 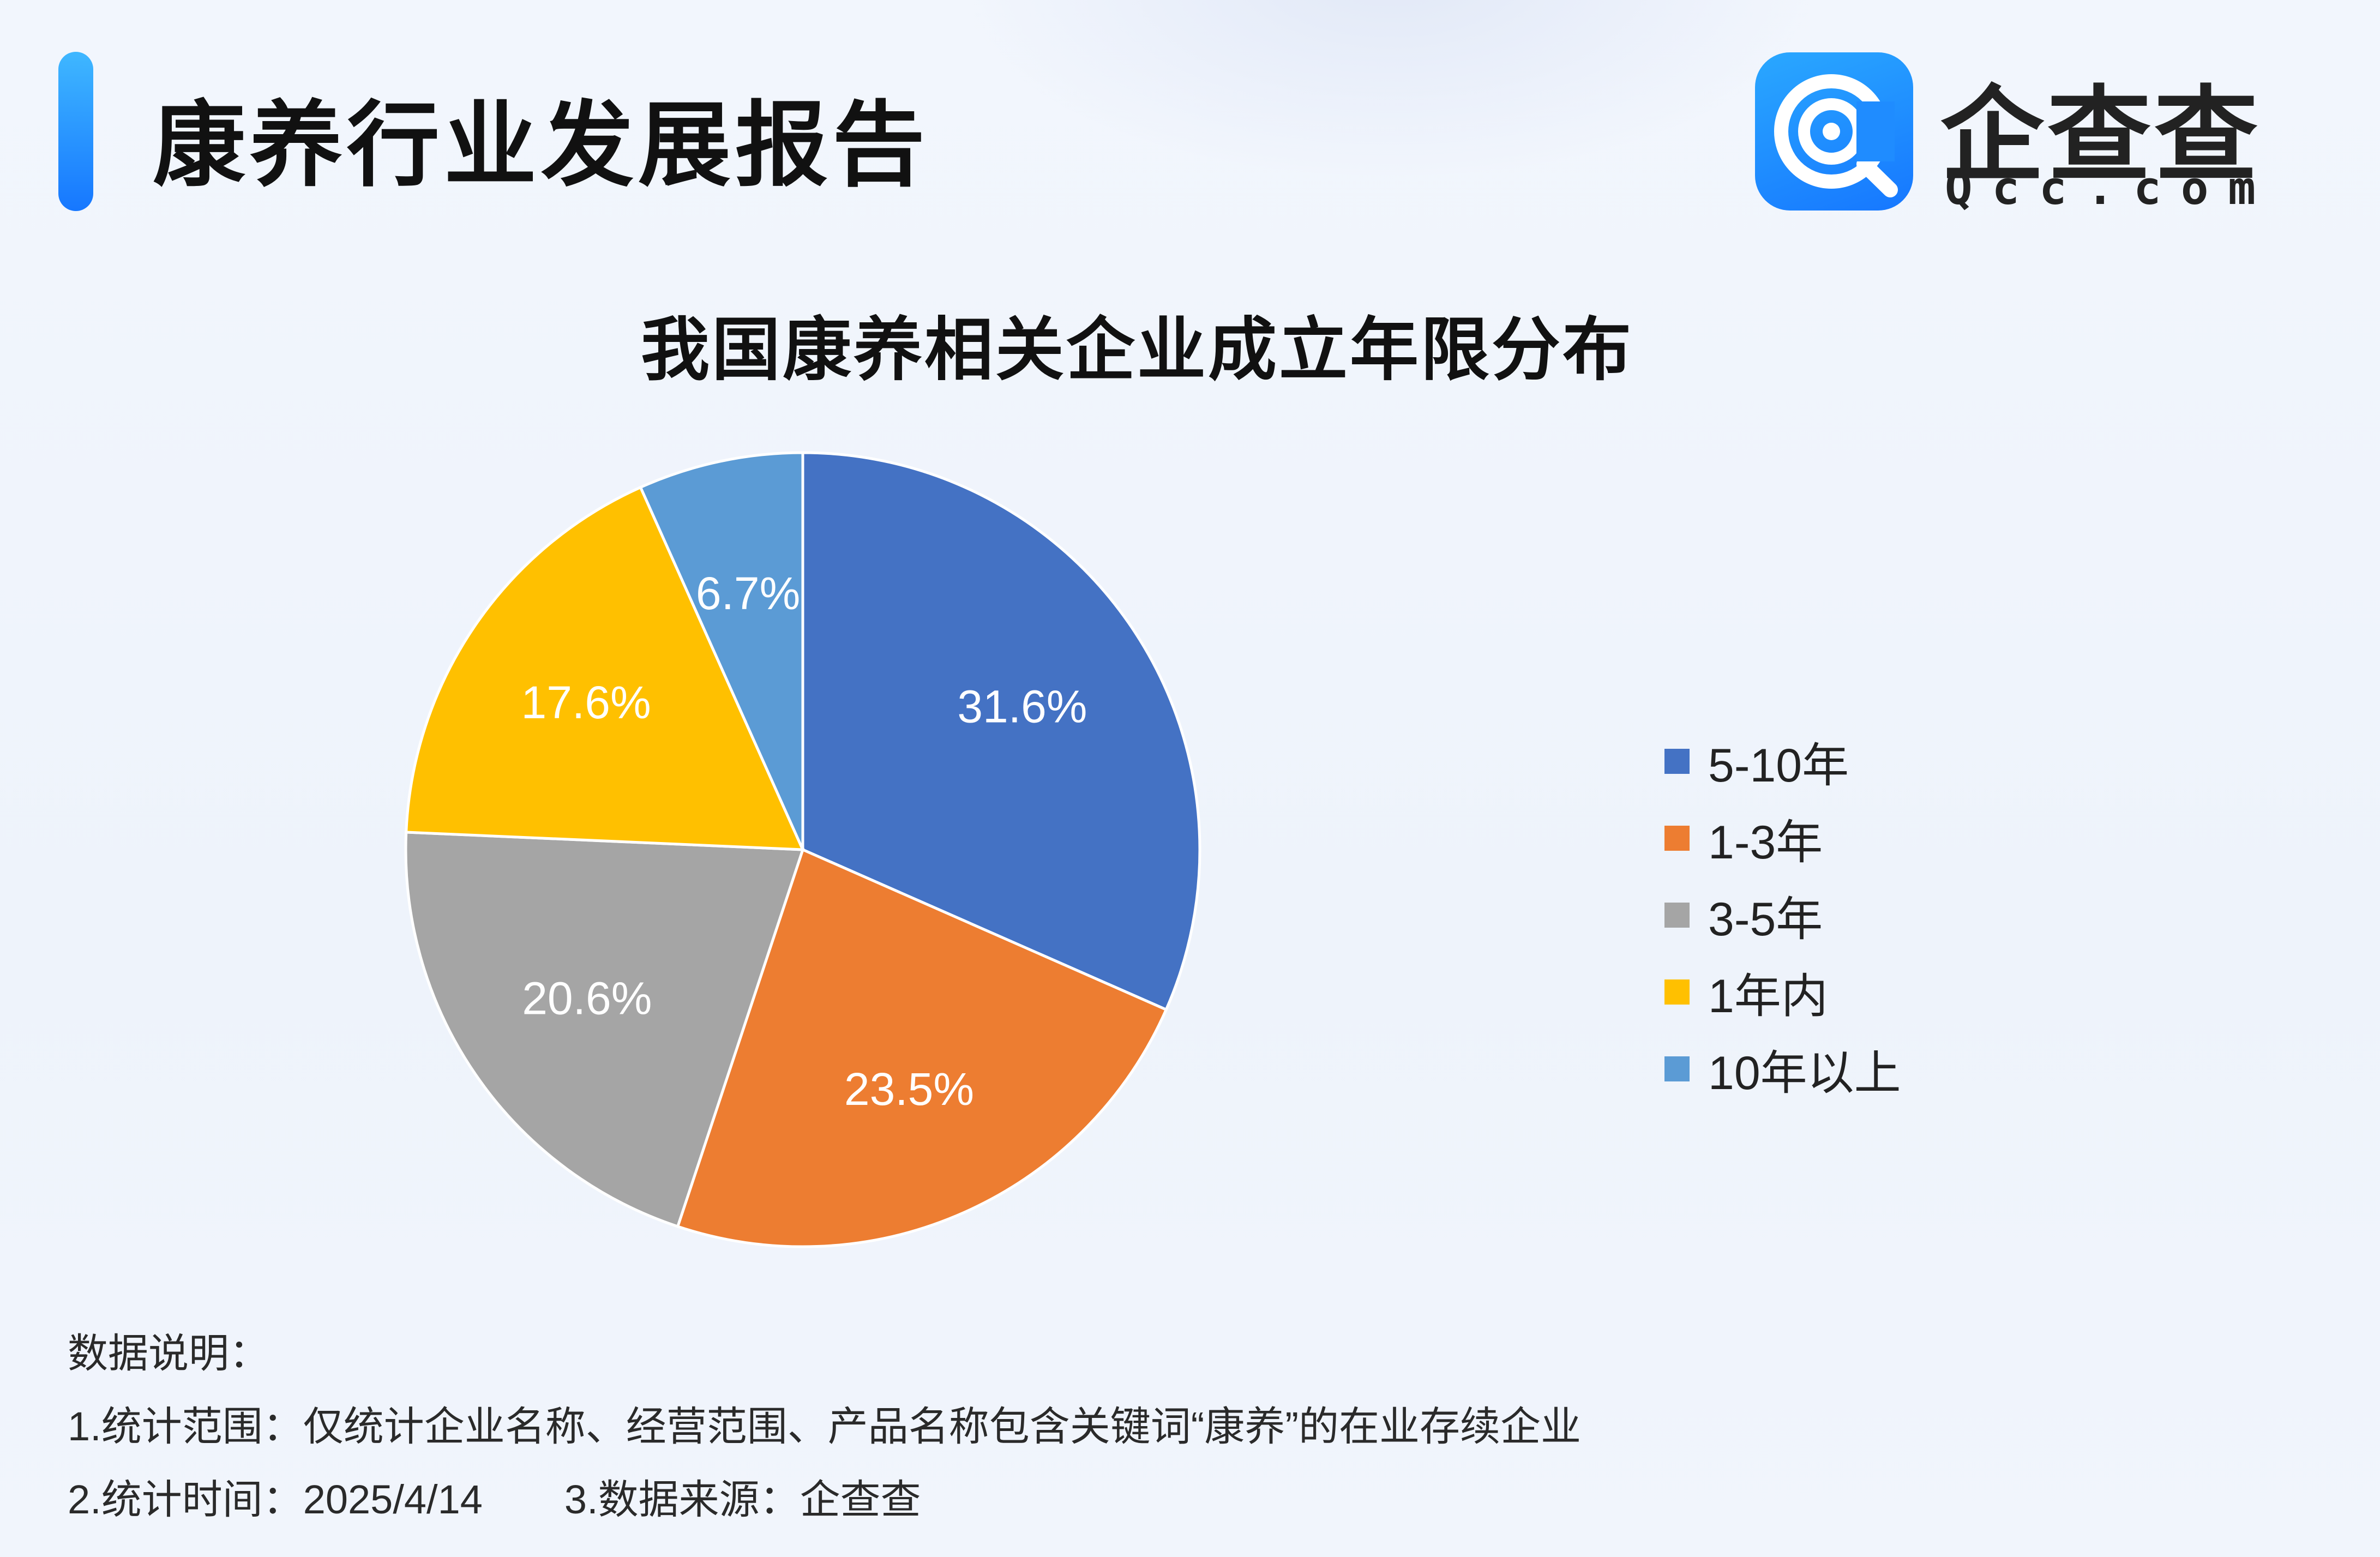 What do you see at coordinates (1778, 766) in the screenshot?
I see `legend-label: 5-10年` at bounding box center [1778, 766].